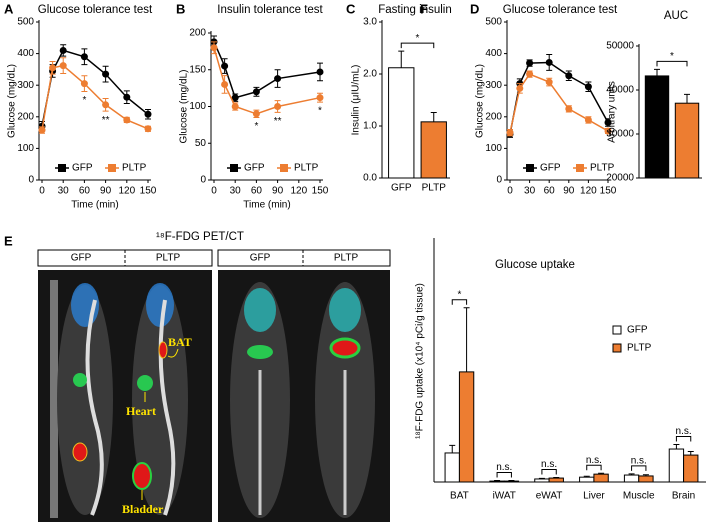 This screenshot has width=708, height=525. What do you see at coordinates (141, 411) in the screenshot?
I see `organ-label: Heart` at bounding box center [141, 411].